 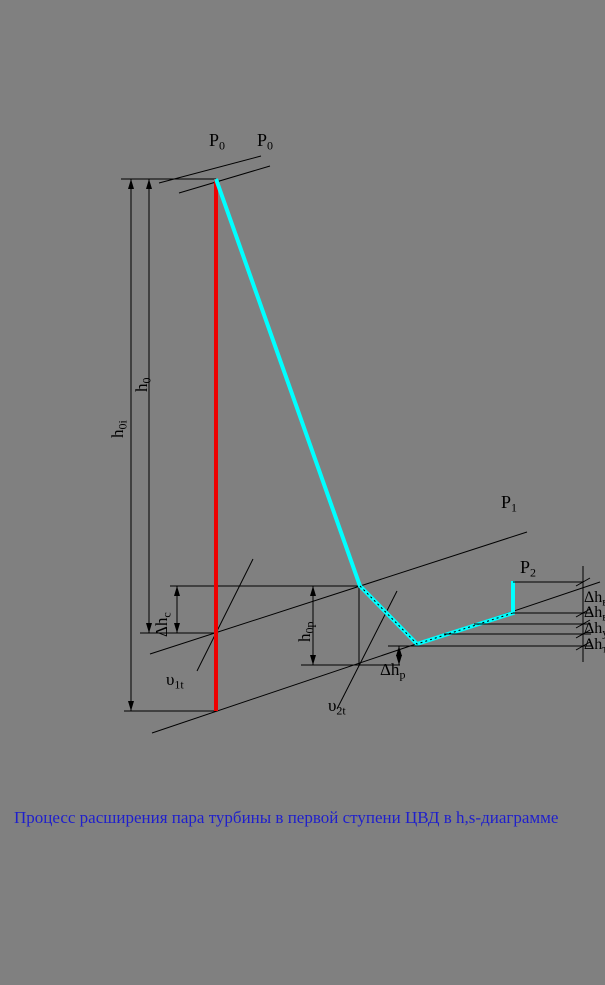 What do you see at coordinates (528, 568) in the screenshot?
I see `label-p2: P2` at bounding box center [528, 568].